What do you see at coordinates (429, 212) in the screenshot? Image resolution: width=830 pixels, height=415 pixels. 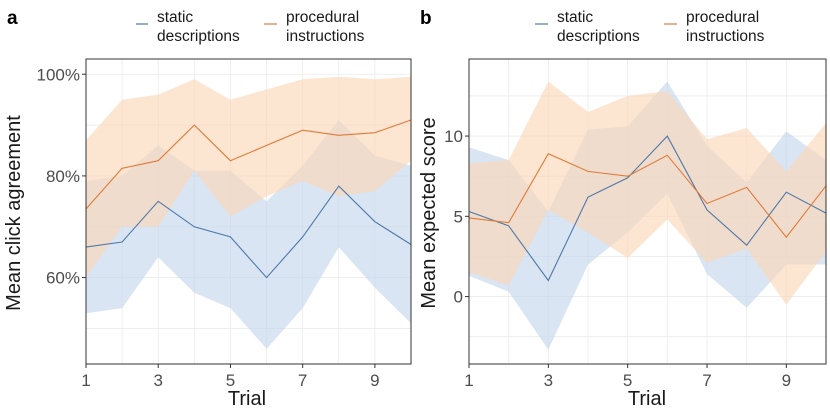 I see `panel-b-y-axis-title: Mean expected score` at bounding box center [429, 212].